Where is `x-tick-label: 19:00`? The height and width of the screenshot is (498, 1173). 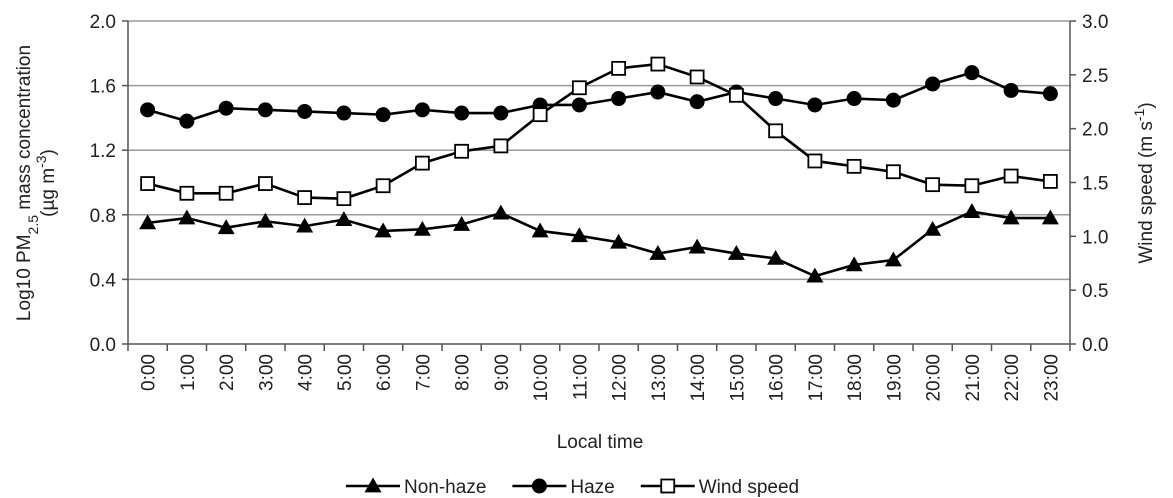
x-tick-label: 19:00 is located at coordinates (894, 378).